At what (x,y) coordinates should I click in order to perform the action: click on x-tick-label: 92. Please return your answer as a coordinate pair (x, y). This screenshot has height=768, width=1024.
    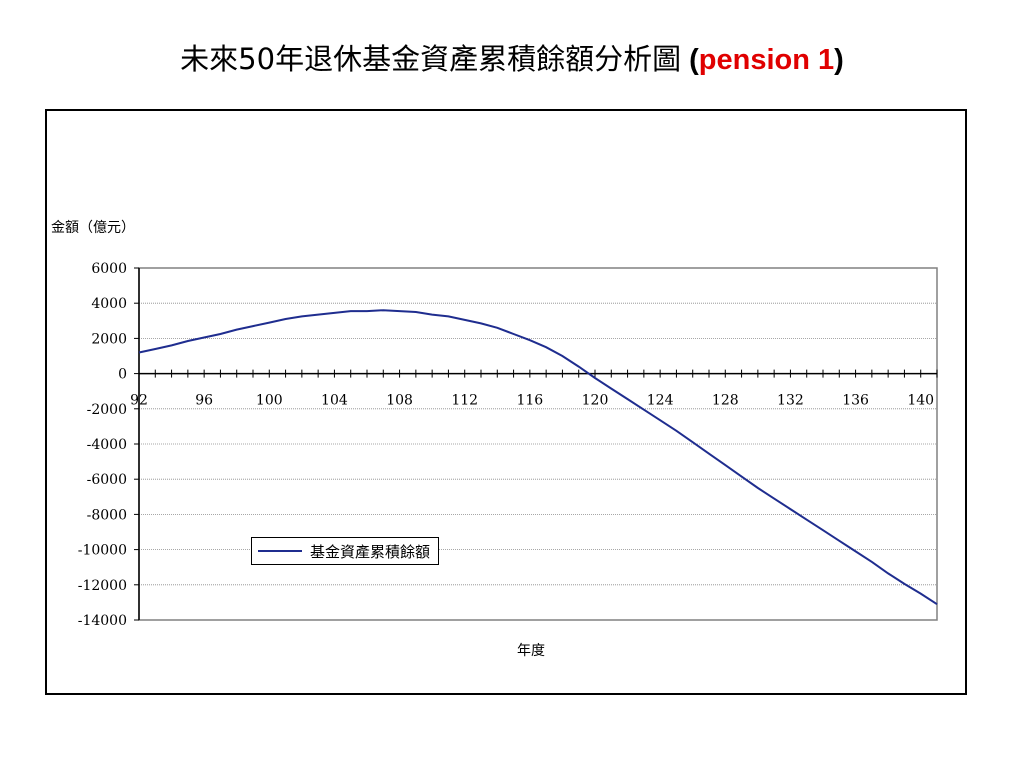
    Looking at the image, I should click on (139, 401).